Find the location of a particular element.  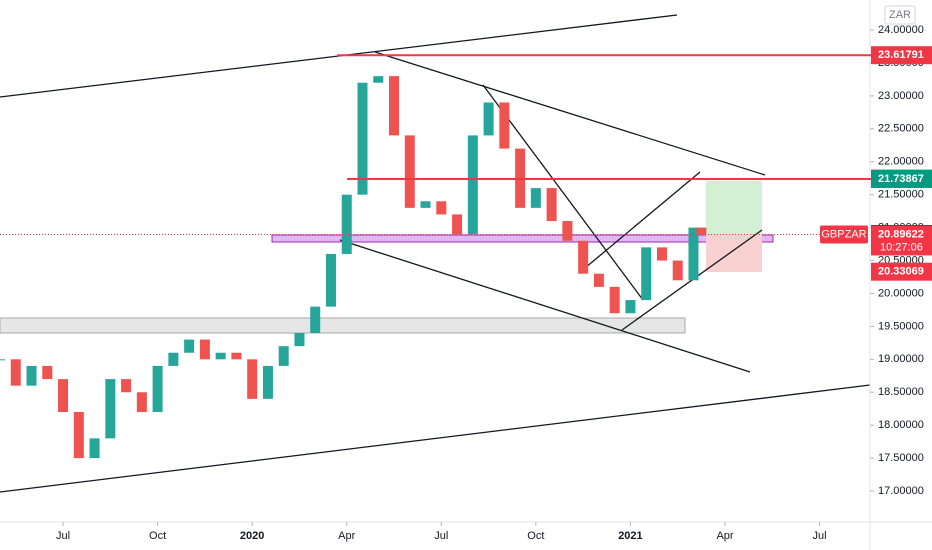

target-box is located at coordinates (734, 207).